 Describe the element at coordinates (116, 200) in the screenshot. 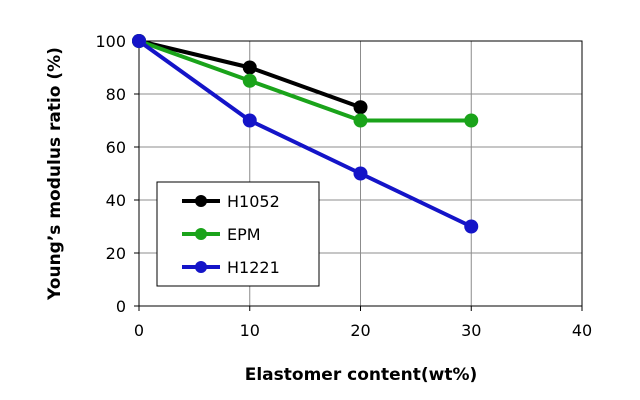

I see `y-tick-label: 40` at that location.